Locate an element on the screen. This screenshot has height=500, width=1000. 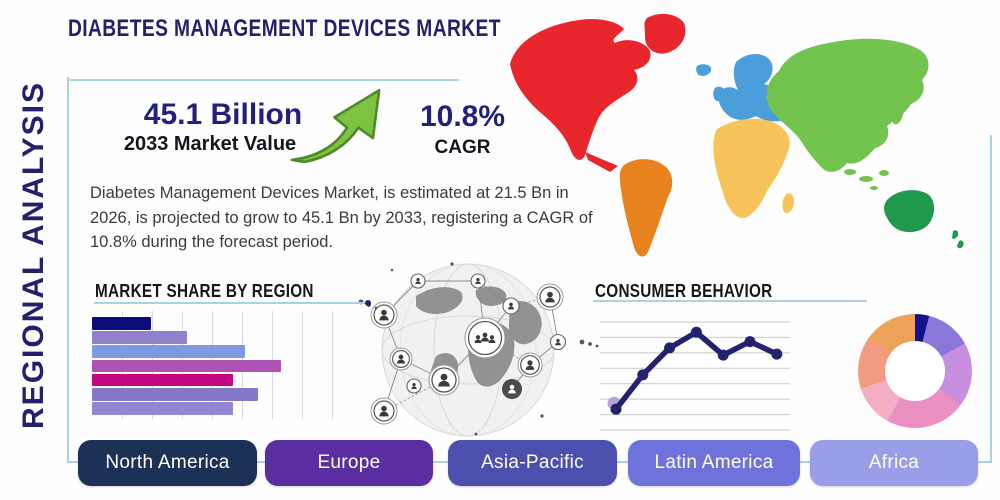
frame-line-top is located at coordinates (263, 80).